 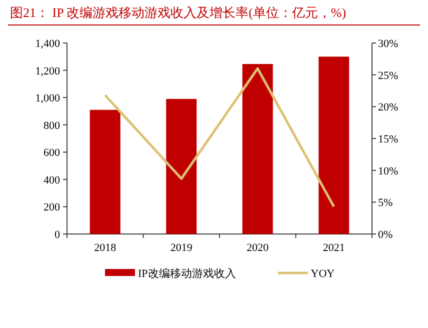 I want to click on y-tick-label: 0, so click(x=57, y=235).